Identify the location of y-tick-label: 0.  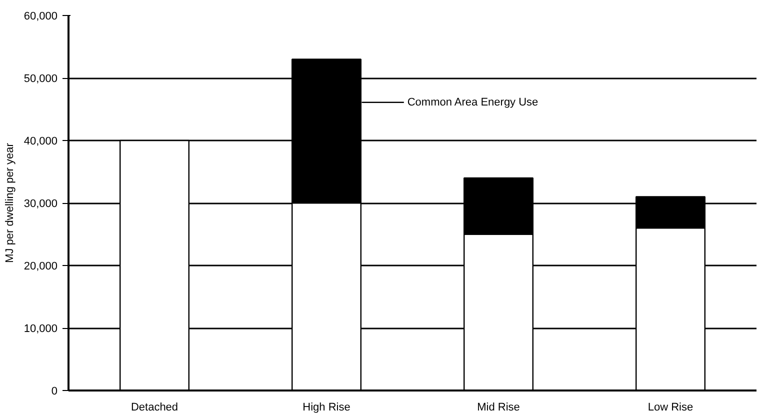
(54, 392).